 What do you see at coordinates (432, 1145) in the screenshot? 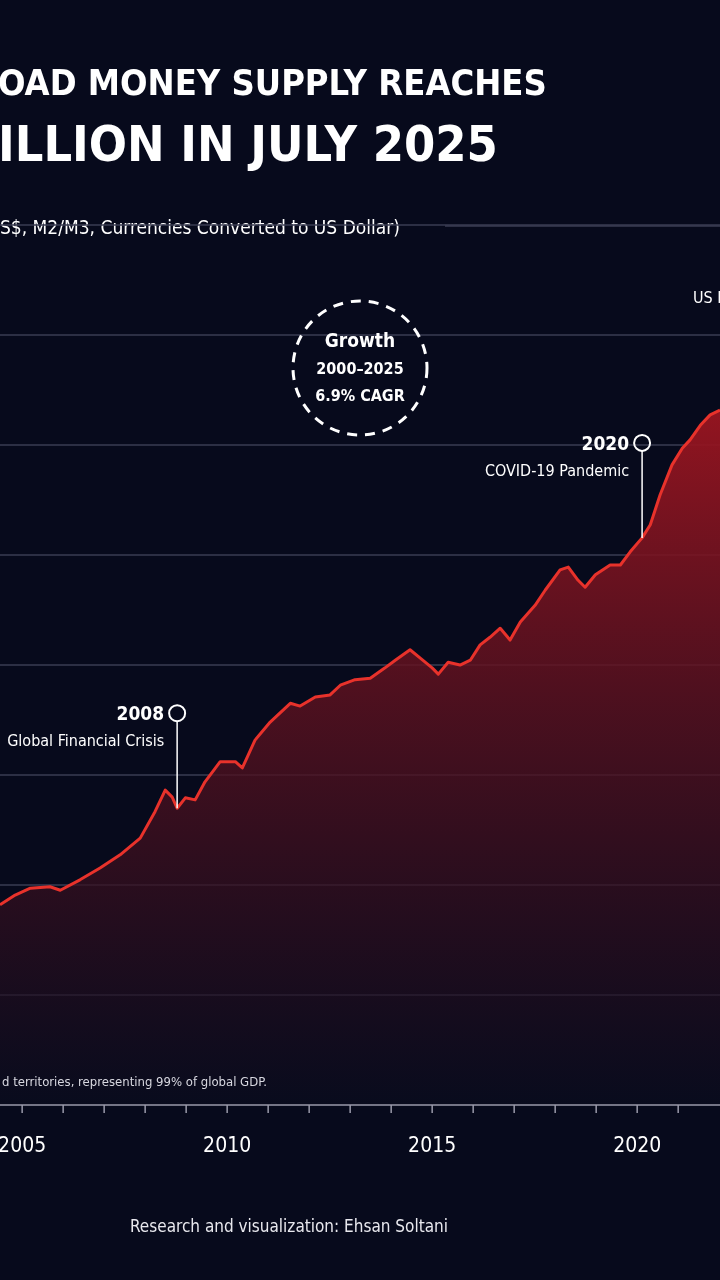
I see `x-tick-label: 2015` at bounding box center [432, 1145].